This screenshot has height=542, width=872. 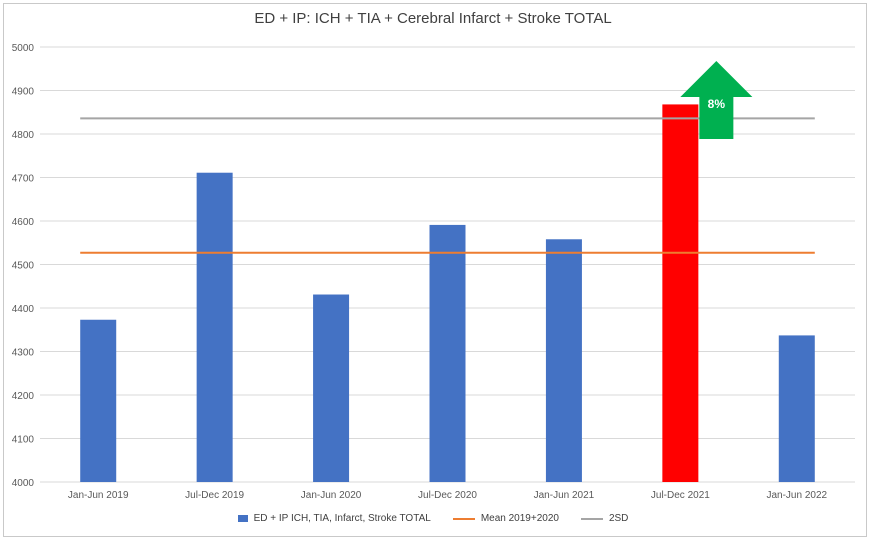 I want to click on y-tick-label: 4500, so click(x=23, y=266).